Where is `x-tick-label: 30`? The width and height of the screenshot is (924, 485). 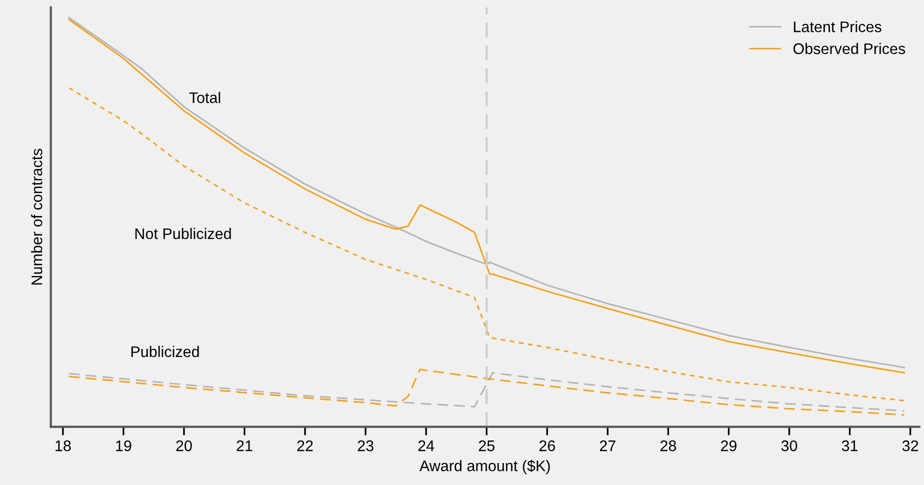 x-tick-label: 30 is located at coordinates (789, 446).